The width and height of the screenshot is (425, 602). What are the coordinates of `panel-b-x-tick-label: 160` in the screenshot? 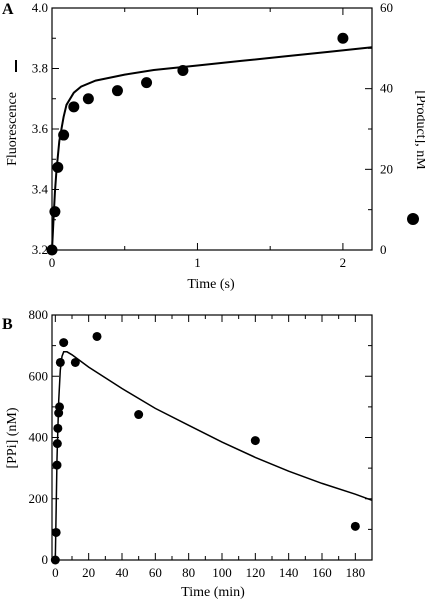 It's located at (322, 572).